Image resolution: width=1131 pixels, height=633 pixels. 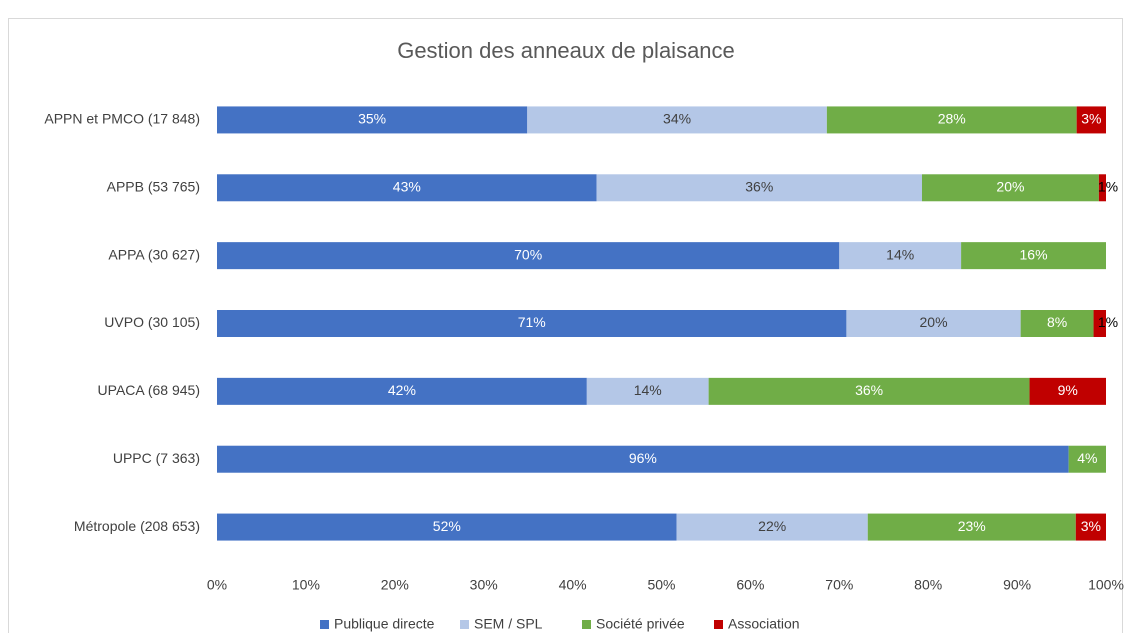 I want to click on data-label: 16%, so click(x=1034, y=254).